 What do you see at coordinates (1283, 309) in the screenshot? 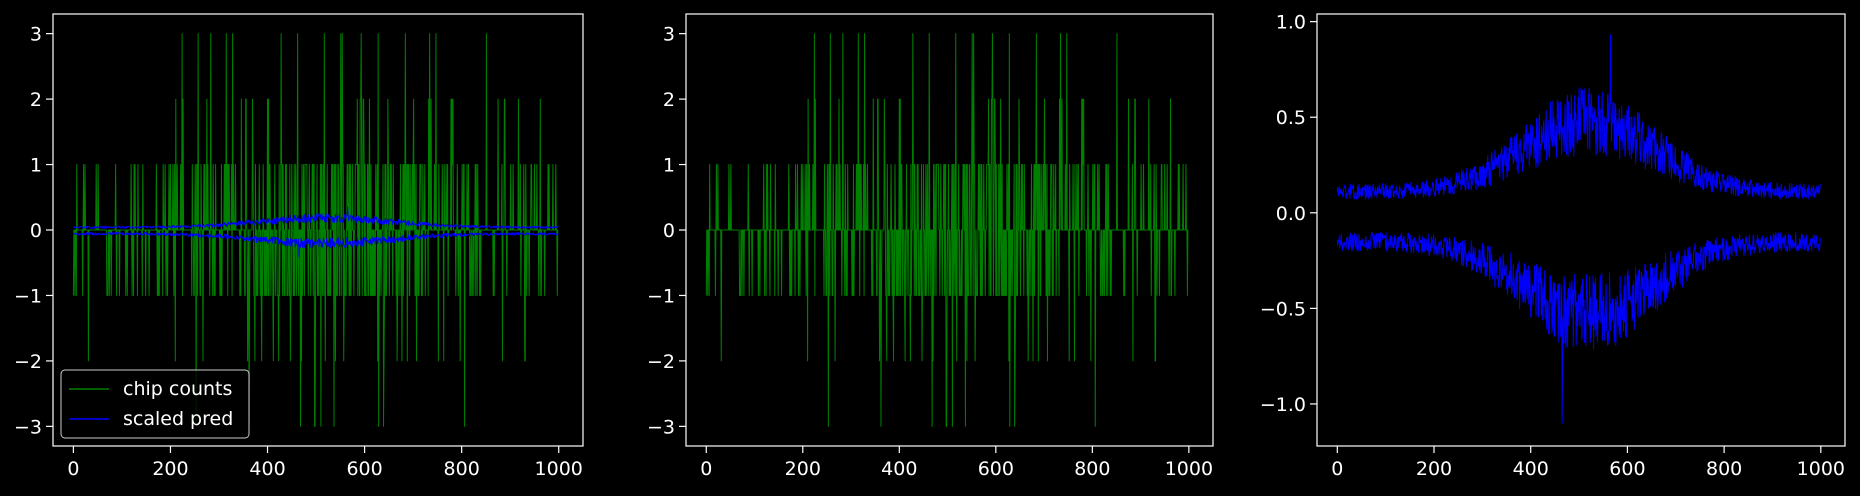
I see `y-tick-label: −0.5` at bounding box center [1283, 309].